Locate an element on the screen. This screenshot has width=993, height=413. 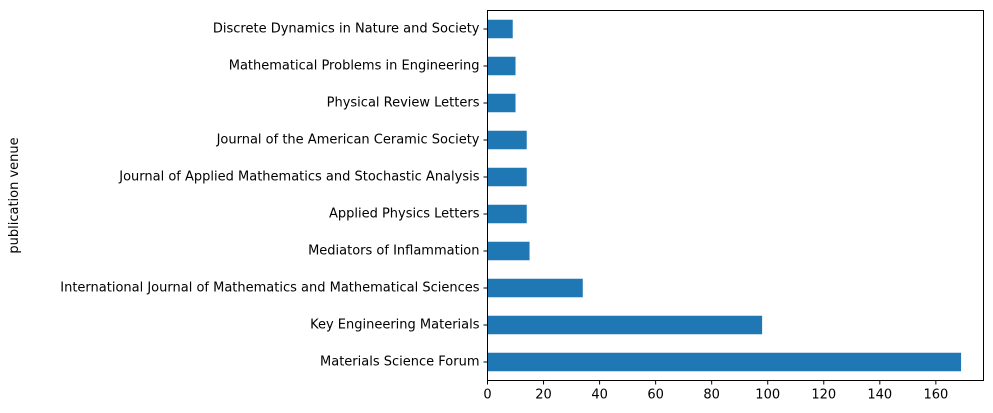
x-tick-label: 60 is located at coordinates (655, 395).